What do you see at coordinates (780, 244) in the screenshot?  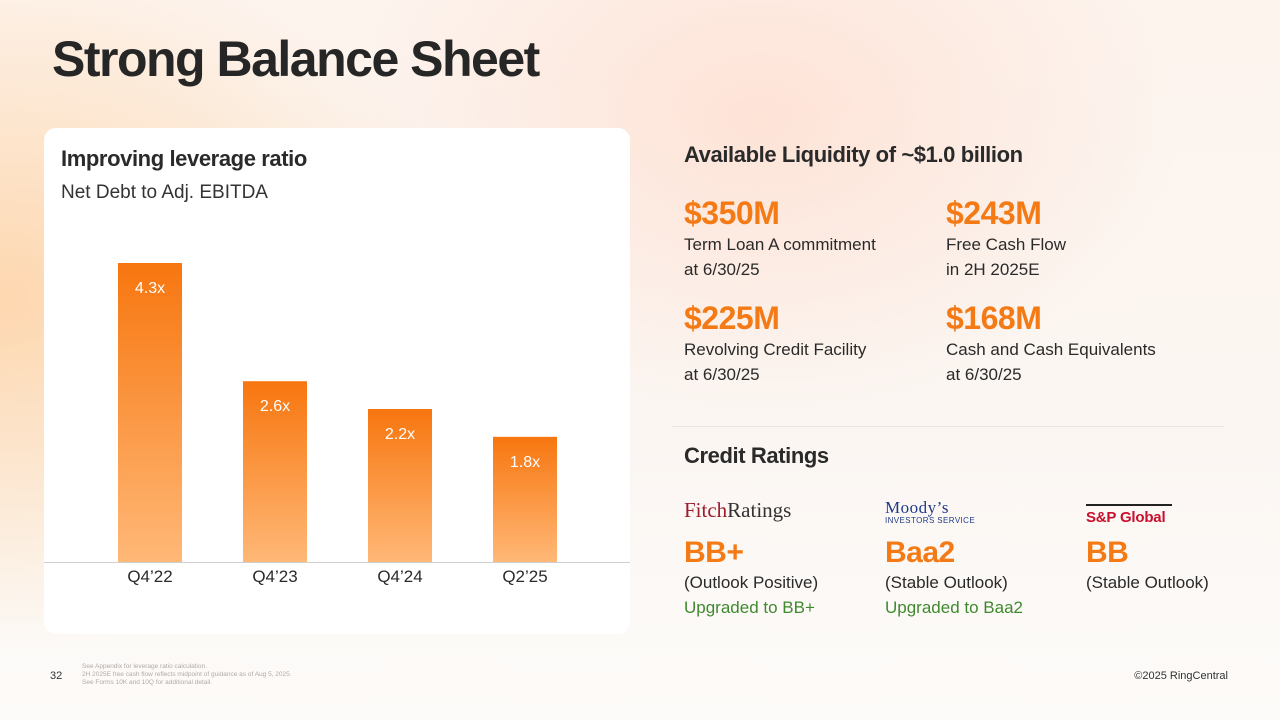 I see `stat-line: Term Loan A commitment` at bounding box center [780, 244].